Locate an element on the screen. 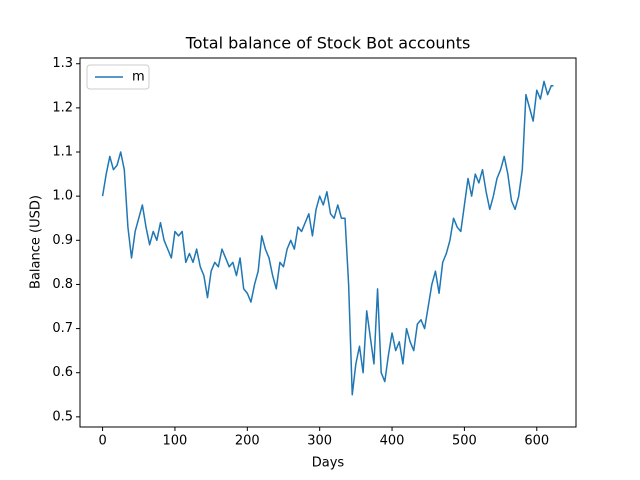 This screenshot has height=480, width=640. y-tick-label: 0.8 is located at coordinates (62, 284).